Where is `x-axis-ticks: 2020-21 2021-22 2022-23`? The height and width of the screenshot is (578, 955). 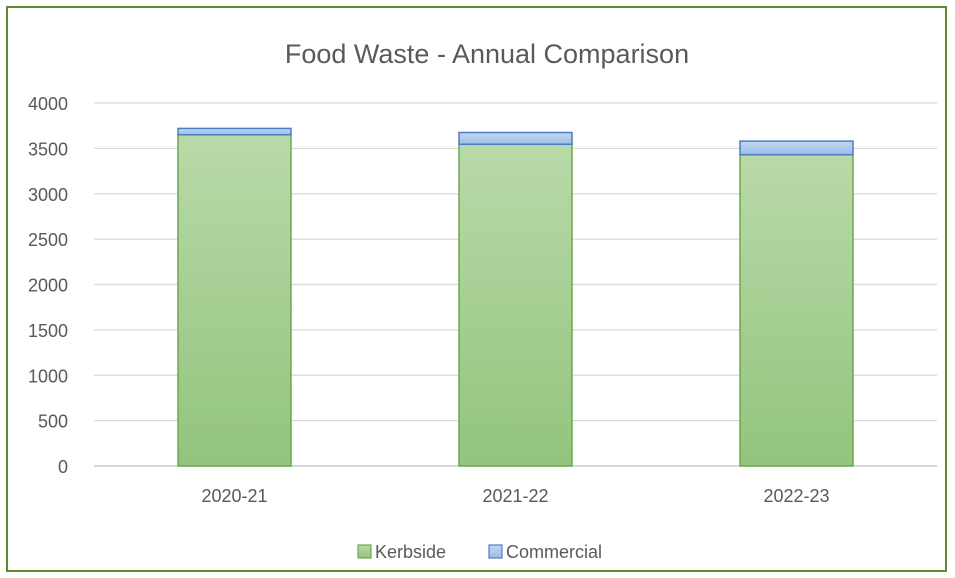 x-axis-ticks: 2020-21 2021-22 2022-23 is located at coordinates (515, 496).